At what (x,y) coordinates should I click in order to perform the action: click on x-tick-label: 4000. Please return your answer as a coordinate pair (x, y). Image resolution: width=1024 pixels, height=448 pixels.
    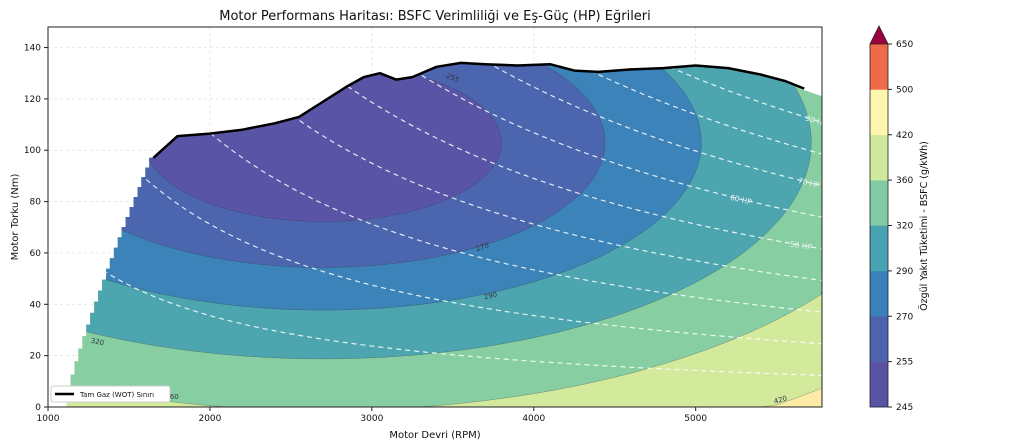
    Looking at the image, I should click on (533, 419).